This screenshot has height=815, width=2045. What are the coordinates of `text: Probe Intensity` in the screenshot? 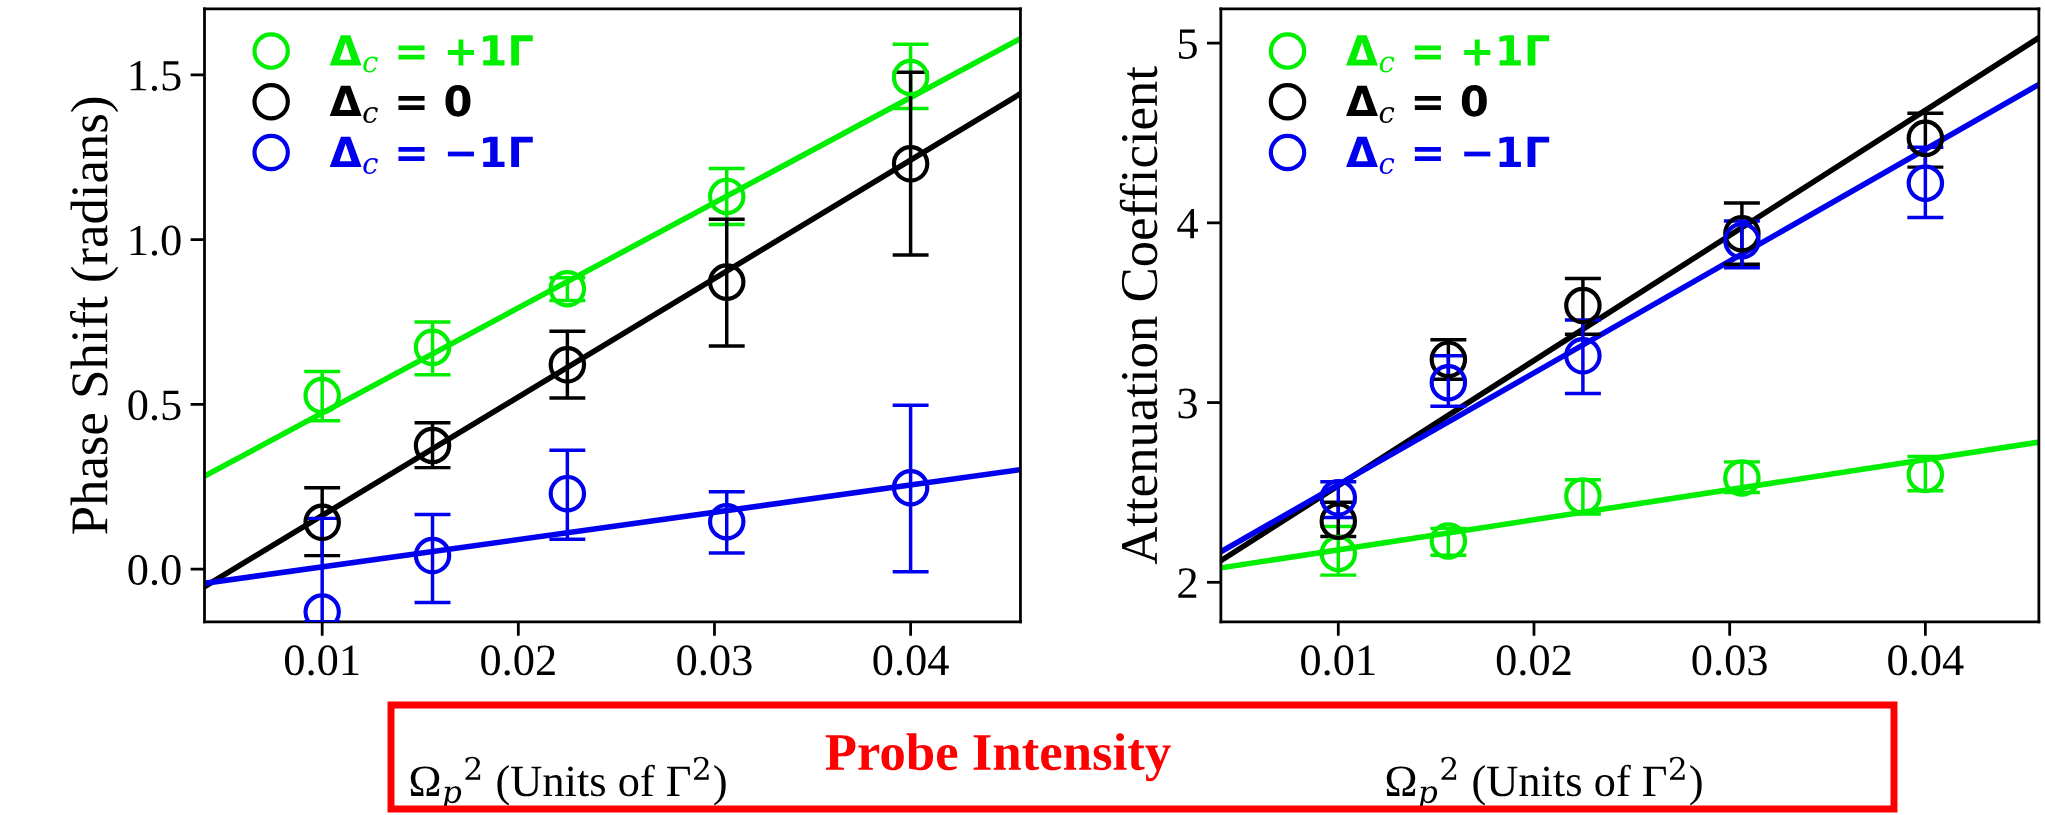 It's located at (998, 757).